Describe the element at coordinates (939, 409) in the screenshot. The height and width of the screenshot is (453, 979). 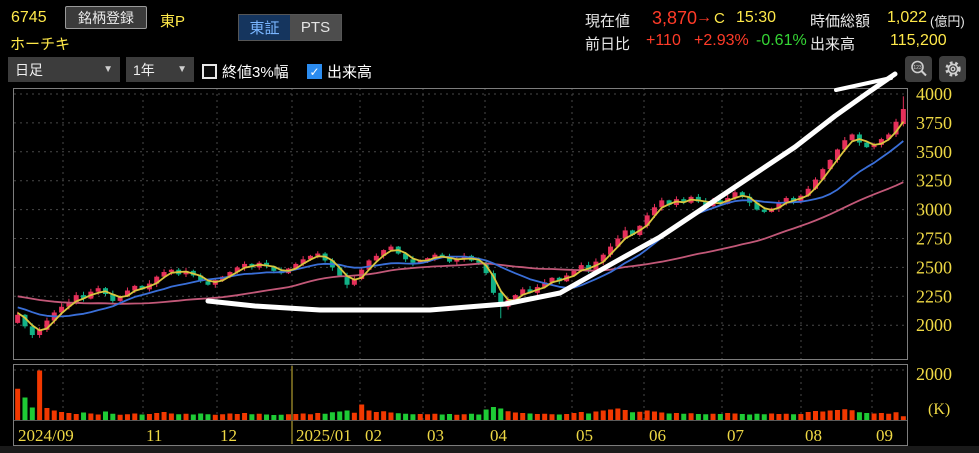
I see `svg-text: (K)` at that location.